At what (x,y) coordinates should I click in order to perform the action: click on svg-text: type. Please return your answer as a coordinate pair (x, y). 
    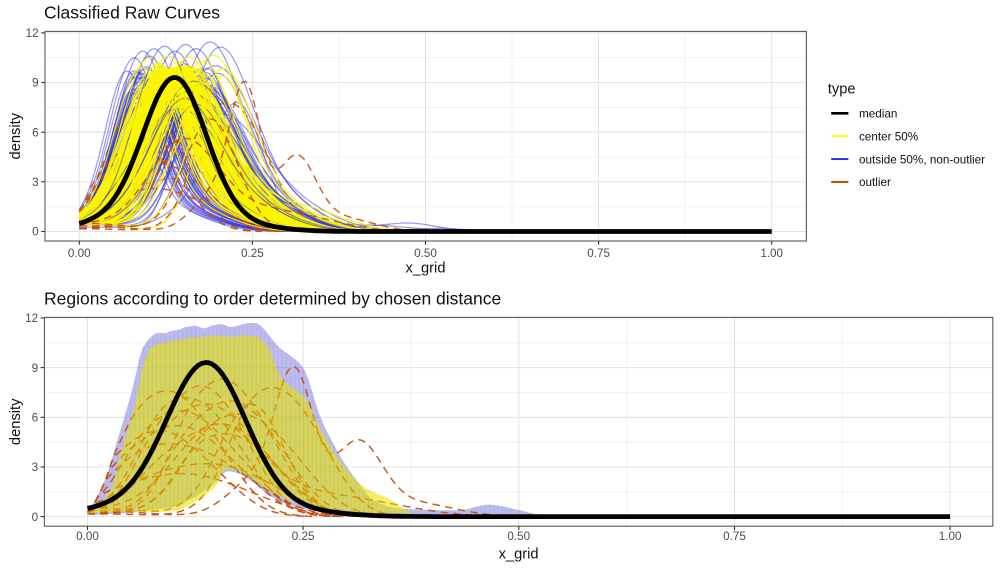
    Looking at the image, I should click on (842, 89).